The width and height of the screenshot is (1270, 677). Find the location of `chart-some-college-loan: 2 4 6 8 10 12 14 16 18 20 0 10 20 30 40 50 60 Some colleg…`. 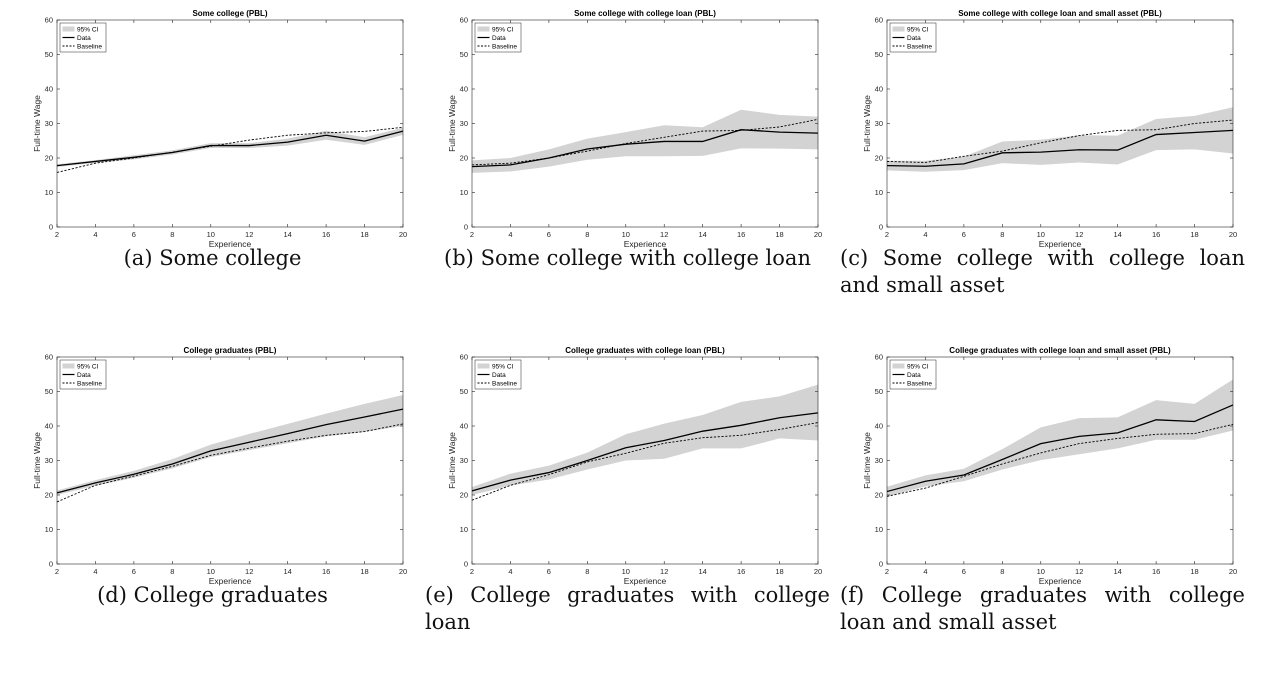

chart-some-college-loan: 2 4 6 8 10 12 14 16 18 20 0 10 20 30 40 50 60 Some colleg… is located at coordinates (634, 129).